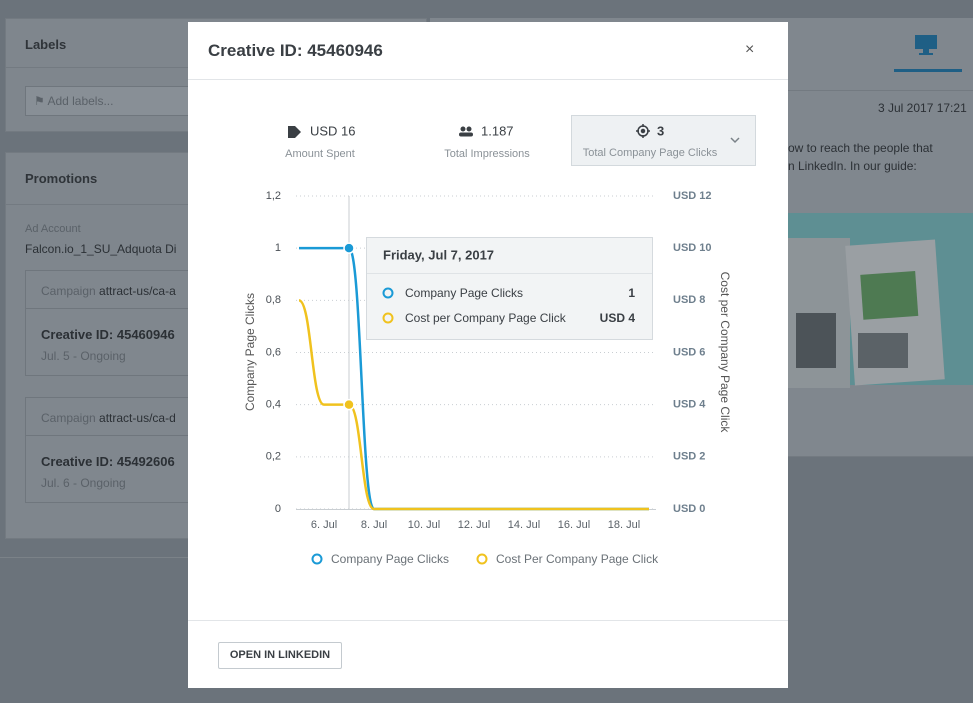  Describe the element at coordinates (424, 525) in the screenshot. I see `x-tick-label: 10. Jul` at that location.